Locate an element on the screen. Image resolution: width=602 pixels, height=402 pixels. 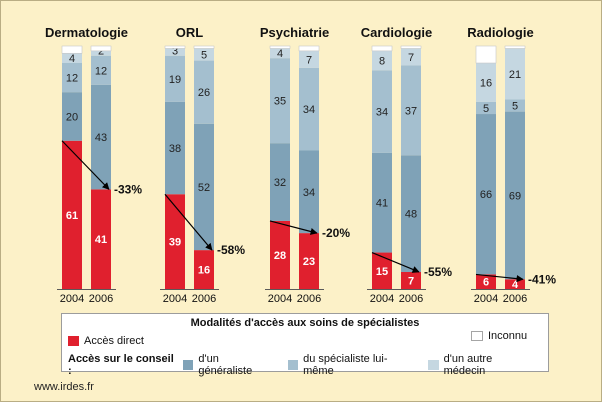
group-title: Cardiologie is located at coordinates (397, 32).